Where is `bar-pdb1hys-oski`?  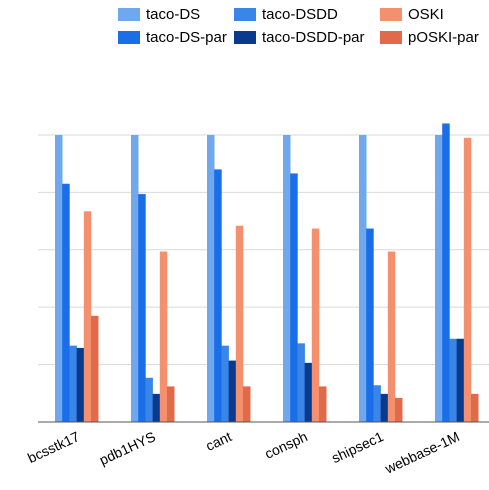
bar-pdb1hys-oski is located at coordinates (163, 336).